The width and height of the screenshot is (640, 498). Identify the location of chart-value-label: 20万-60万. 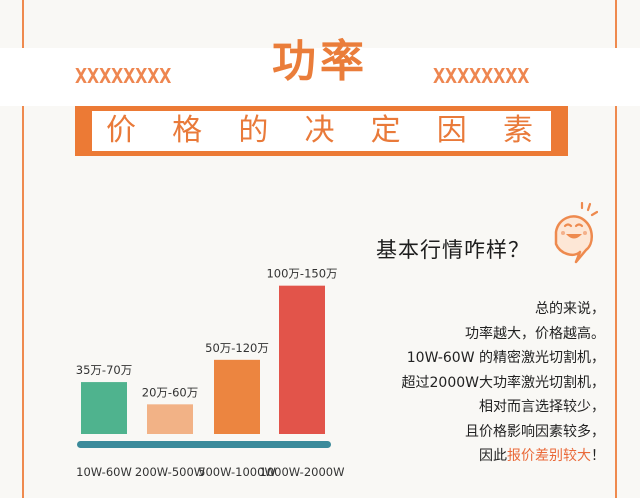
(170, 392).